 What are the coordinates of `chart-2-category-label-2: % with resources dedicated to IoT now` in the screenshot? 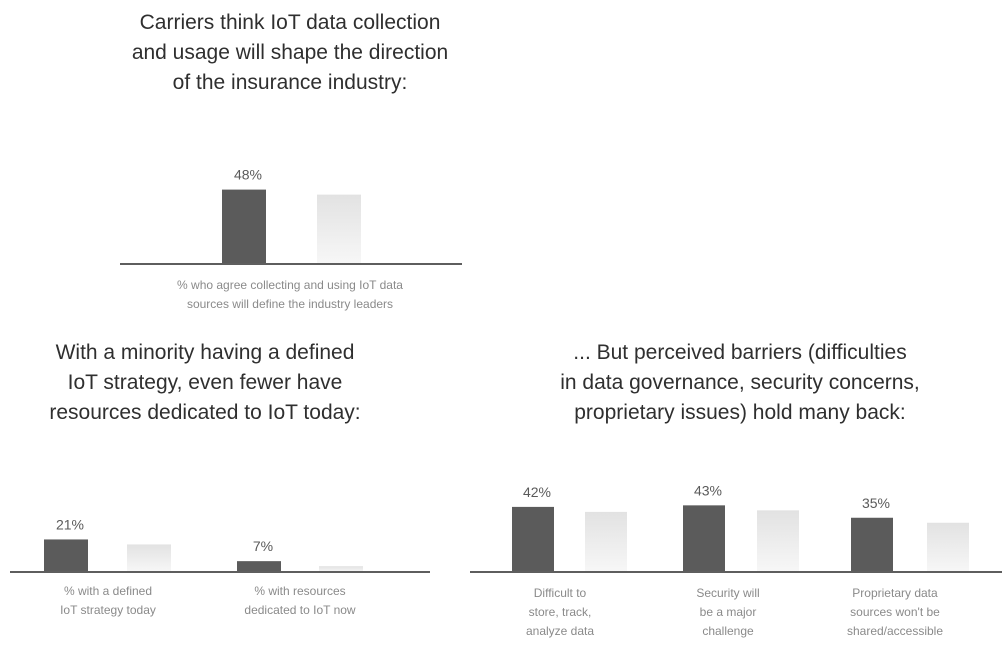 It's located at (300, 600).